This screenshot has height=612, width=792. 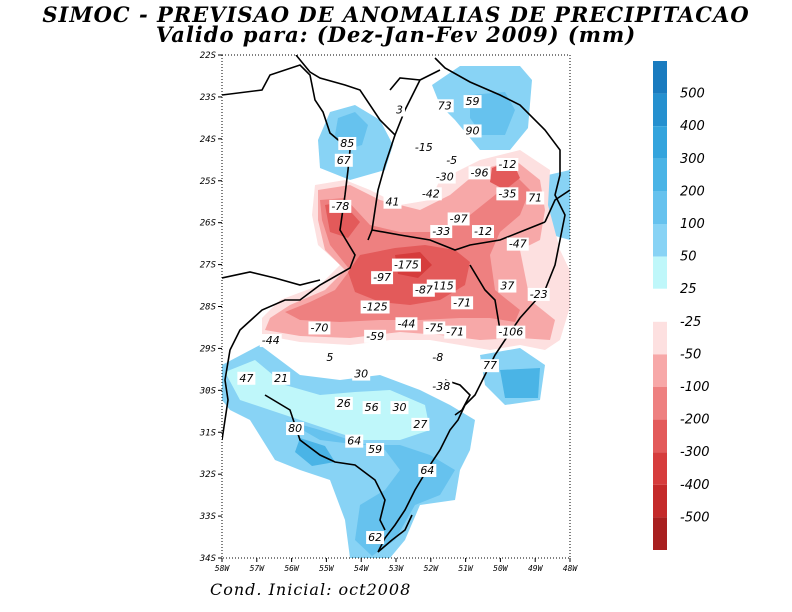 I want to click on anomaly-value: -47, so click(x=518, y=244).